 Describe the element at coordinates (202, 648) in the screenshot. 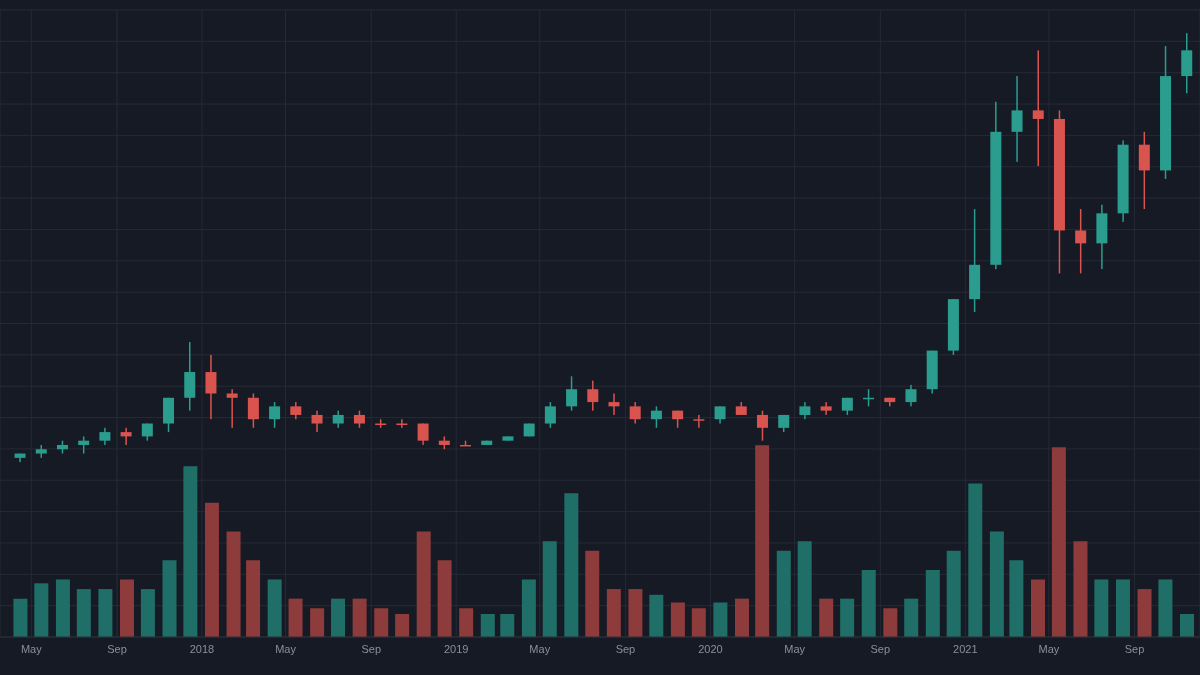

I see `x-tick-label: 2018` at that location.